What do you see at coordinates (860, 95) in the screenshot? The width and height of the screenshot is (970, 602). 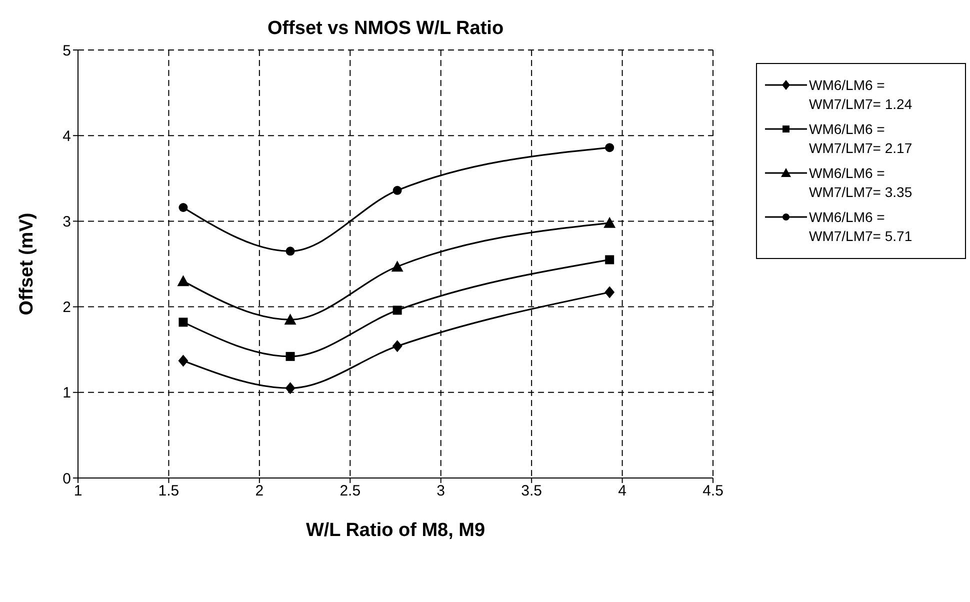 I see `legend-label: WM6/LM6 = WM7/LM7= 1.24` at bounding box center [860, 95].